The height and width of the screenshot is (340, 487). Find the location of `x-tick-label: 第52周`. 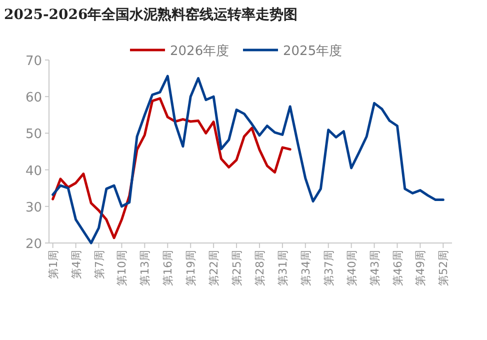

x-tick-label: 第52周 is located at coordinates (443, 268).